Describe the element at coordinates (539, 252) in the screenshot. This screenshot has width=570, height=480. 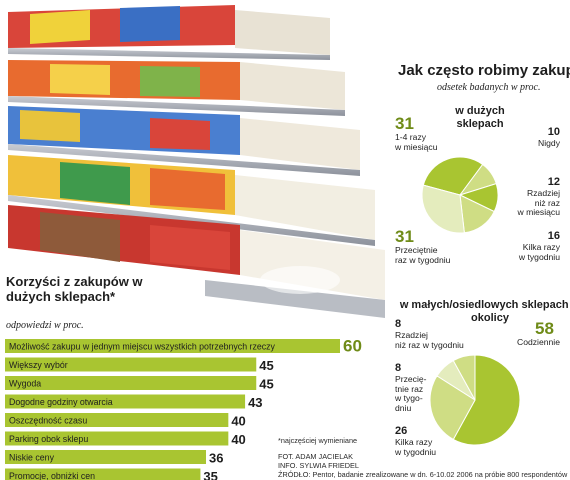
I see `pie1-label-4: Kilka razy w tygodniu` at that location.